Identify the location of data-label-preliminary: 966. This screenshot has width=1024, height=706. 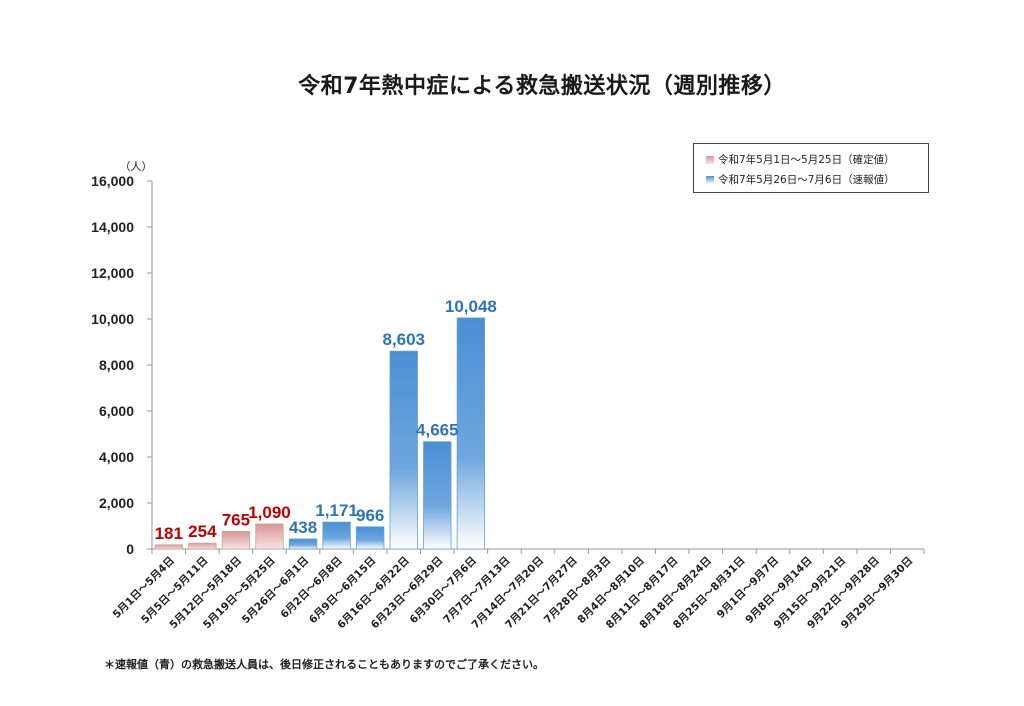
(370, 515).